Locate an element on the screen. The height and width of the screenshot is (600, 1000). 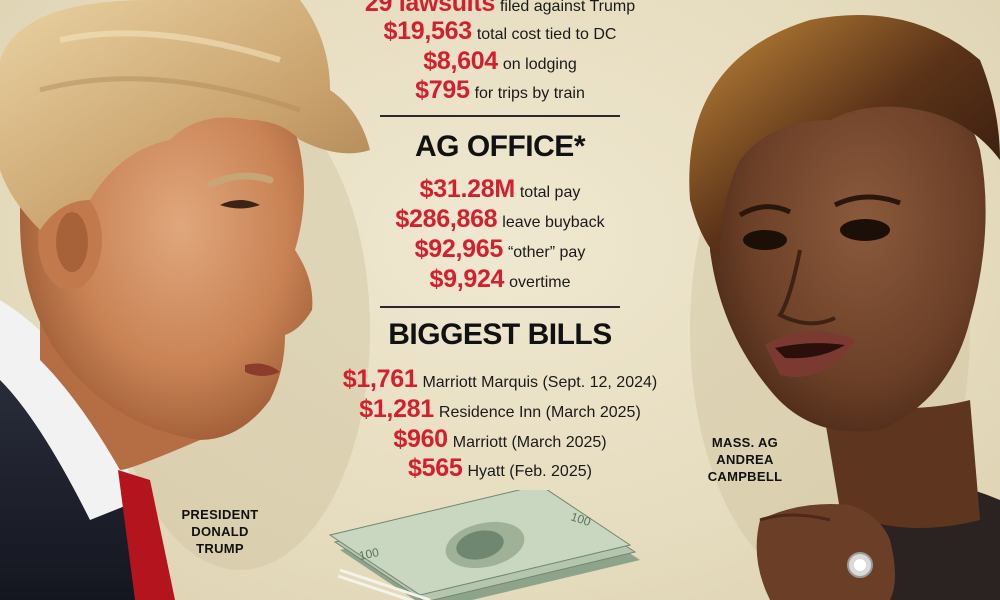
stat-label: total pay is located at coordinates (550, 192).